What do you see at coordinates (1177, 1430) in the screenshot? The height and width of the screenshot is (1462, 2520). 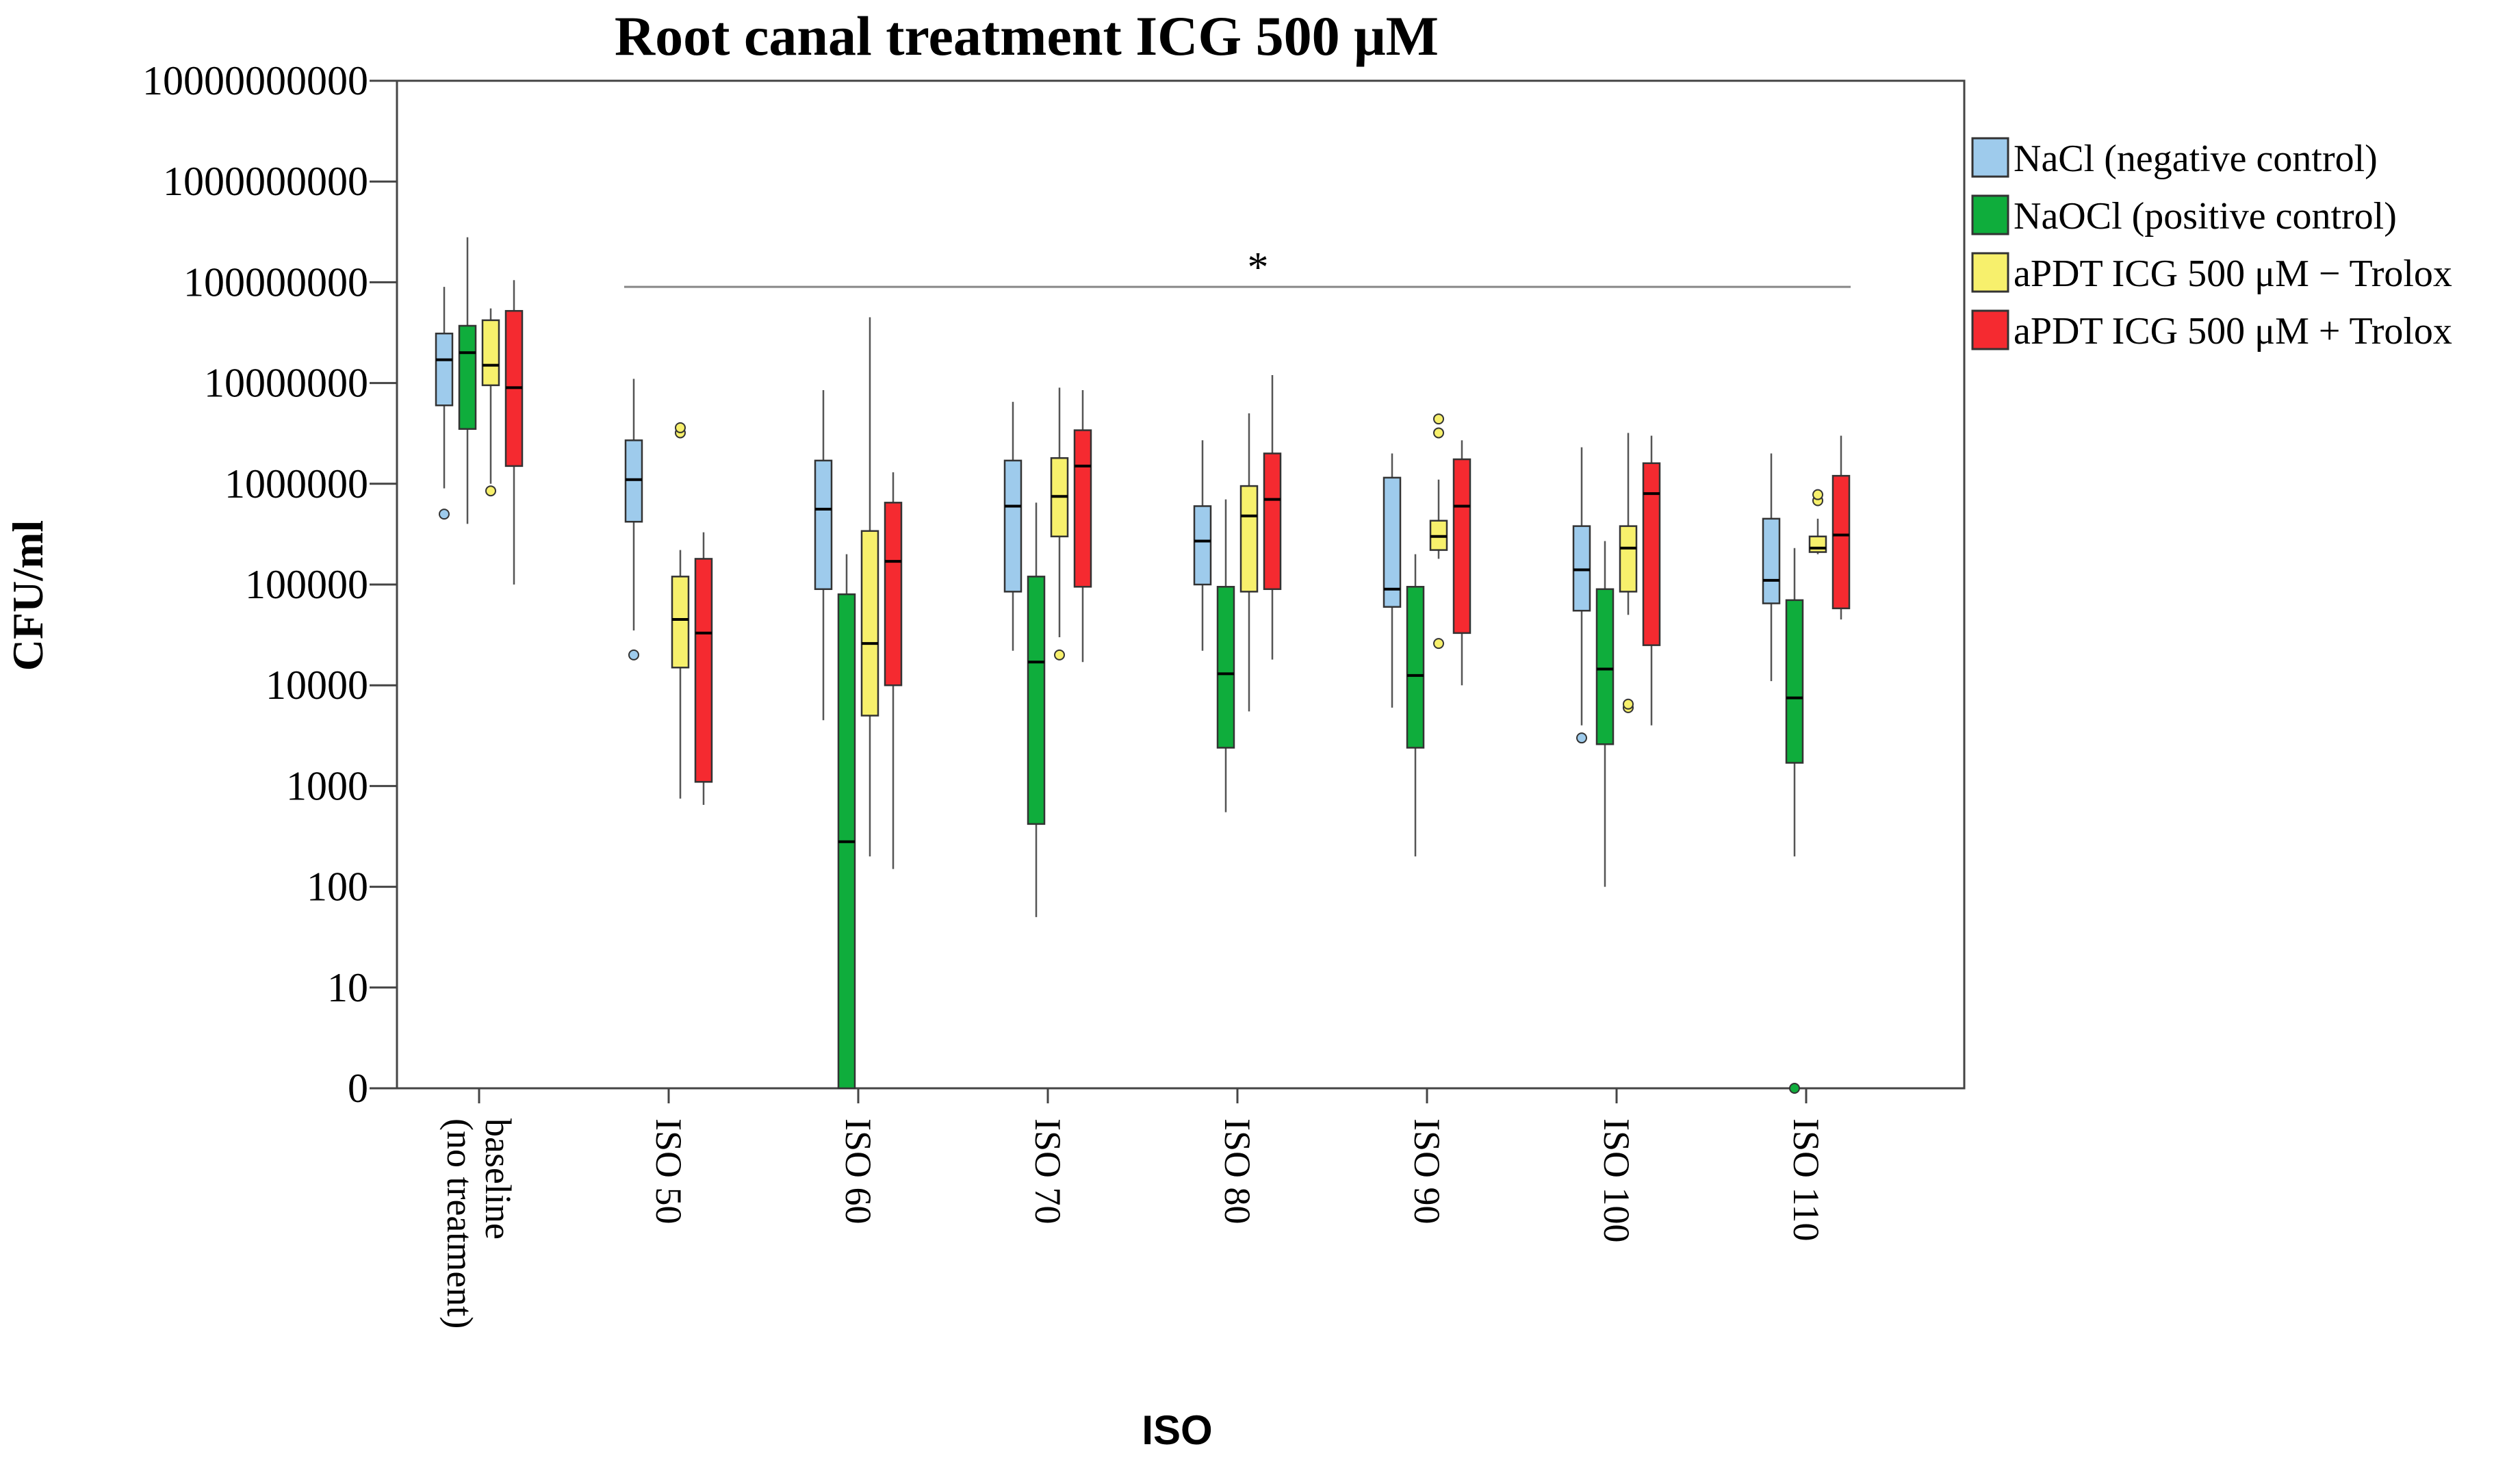 I see `x-axis-label: ISO` at bounding box center [1177, 1430].